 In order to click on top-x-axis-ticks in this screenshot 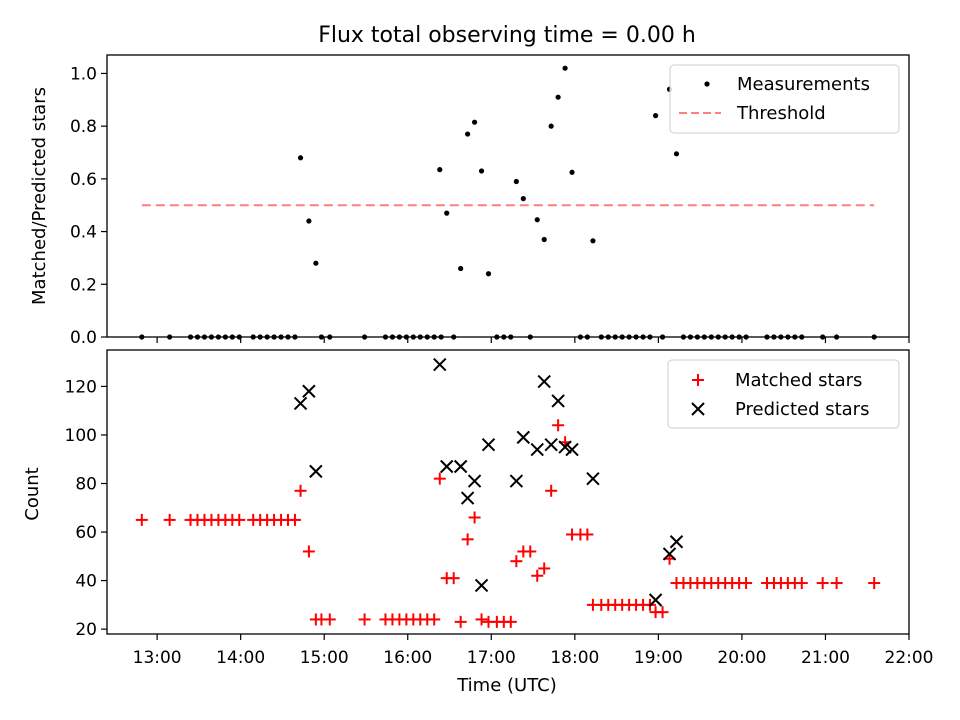, I will do `click(533, 340)`.